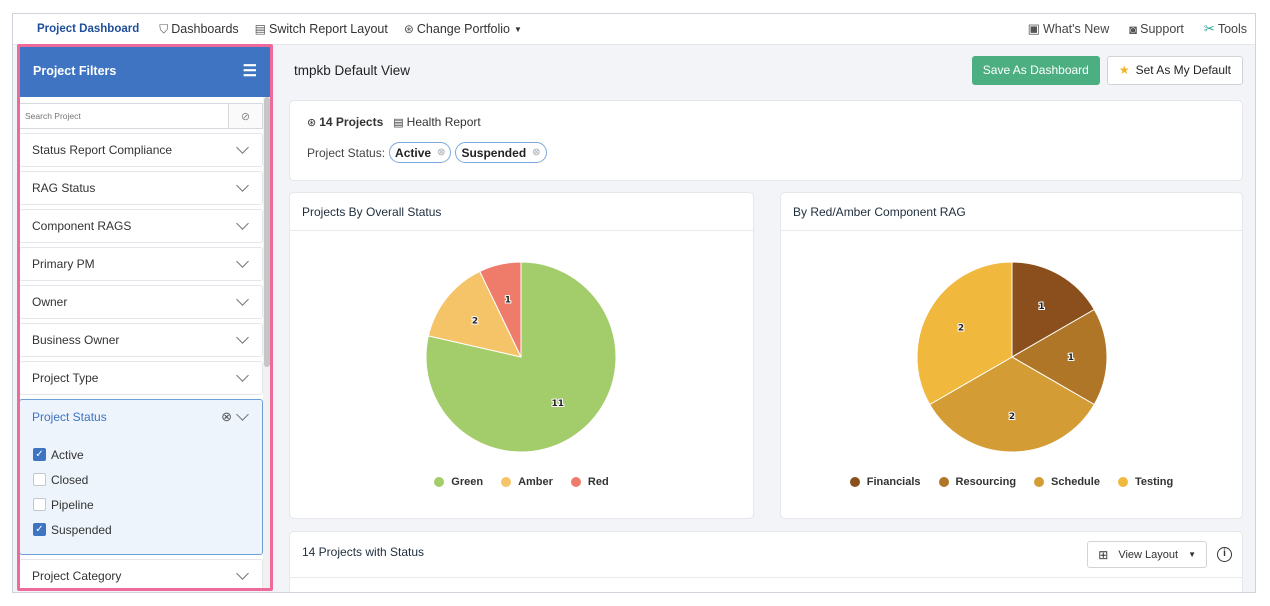 The width and height of the screenshot is (1270, 606). I want to click on projects-icon: ⊛, so click(312, 122).